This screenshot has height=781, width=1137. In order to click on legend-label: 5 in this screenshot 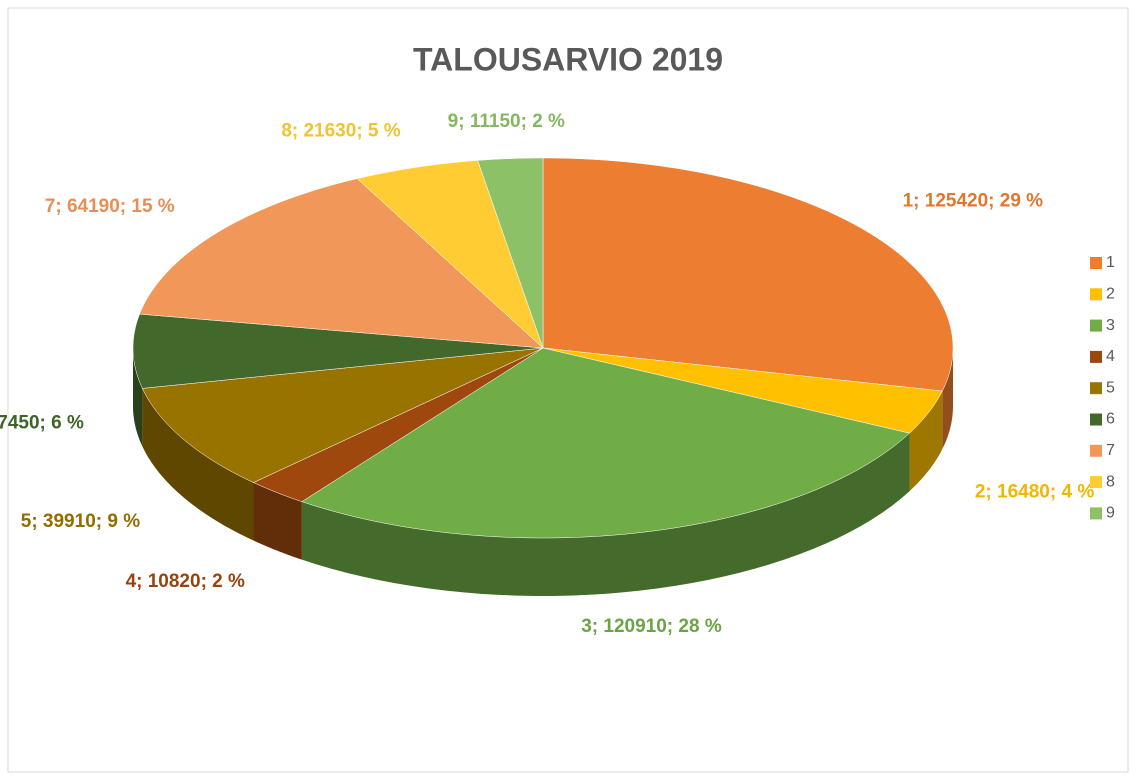, I will do `click(1110, 387)`.